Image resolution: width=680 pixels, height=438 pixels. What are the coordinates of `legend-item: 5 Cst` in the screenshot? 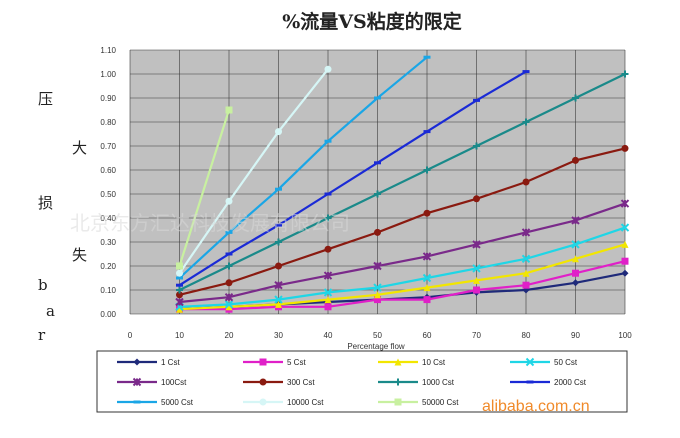 It's located at (274, 362).